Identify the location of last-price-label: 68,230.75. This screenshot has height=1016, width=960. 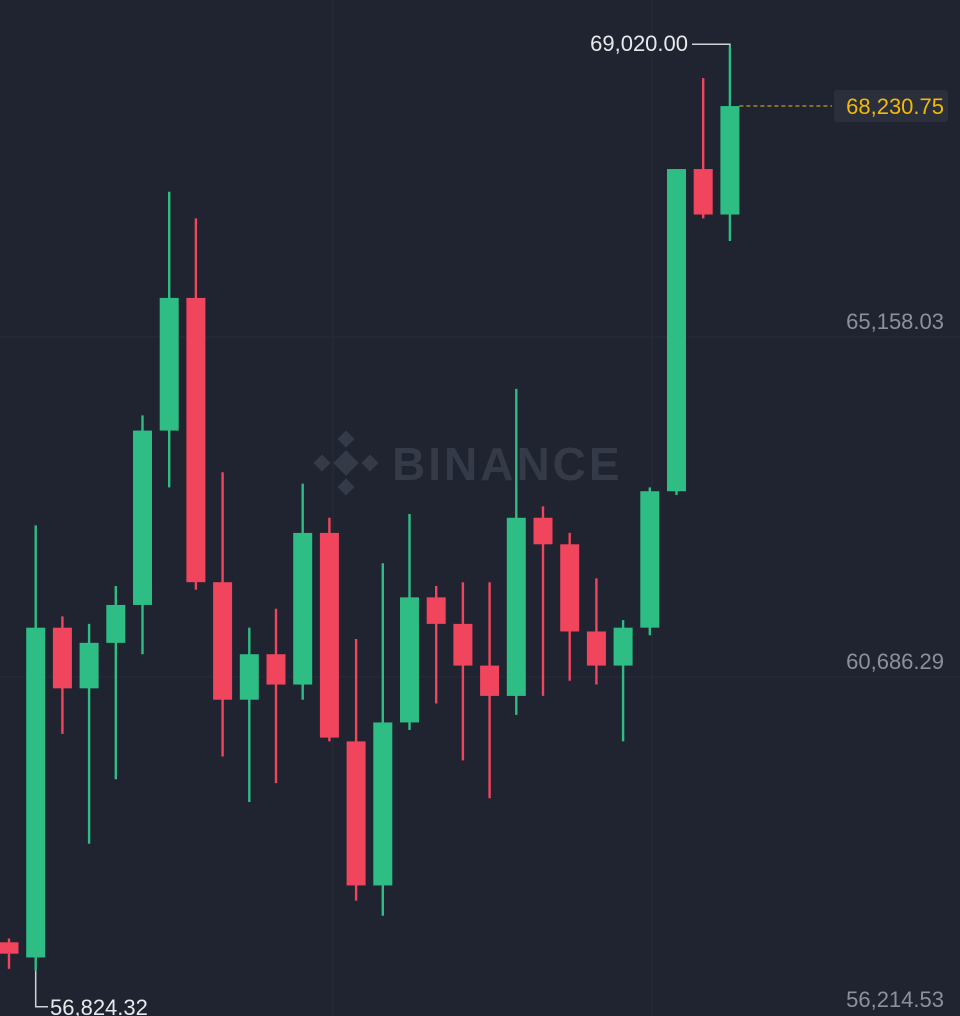
(895, 106).